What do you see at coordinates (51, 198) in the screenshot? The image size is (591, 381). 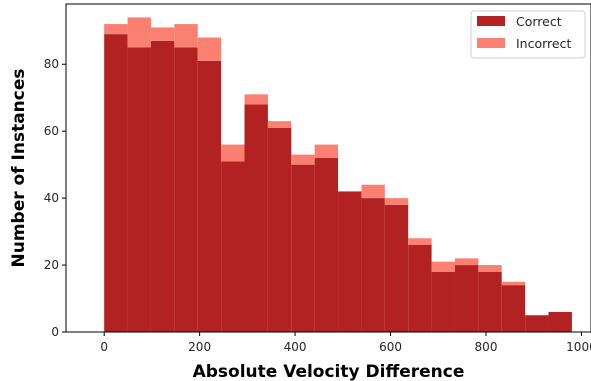 I see `y-tick-label: 40` at bounding box center [51, 198].